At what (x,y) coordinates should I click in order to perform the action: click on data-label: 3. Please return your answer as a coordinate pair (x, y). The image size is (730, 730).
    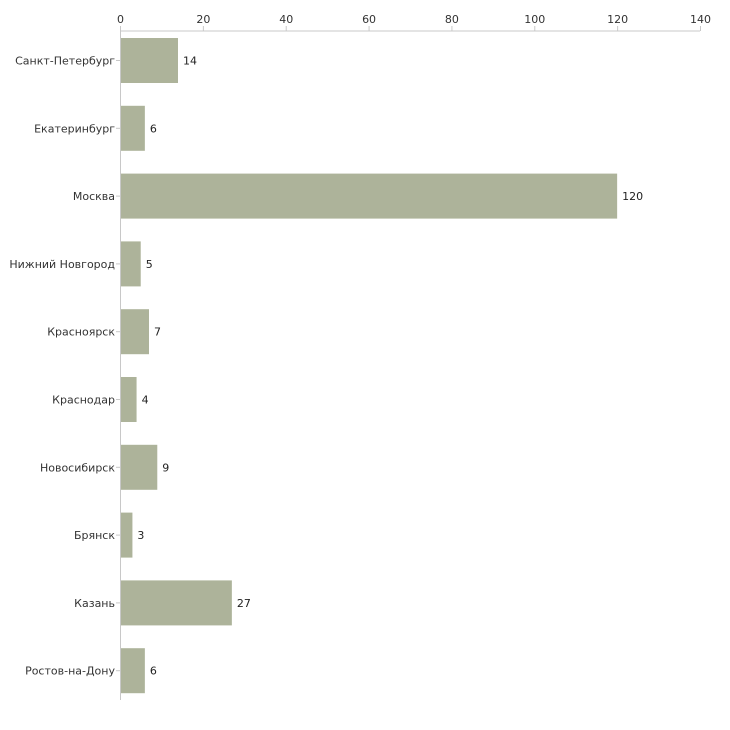
    Looking at the image, I should click on (140, 535).